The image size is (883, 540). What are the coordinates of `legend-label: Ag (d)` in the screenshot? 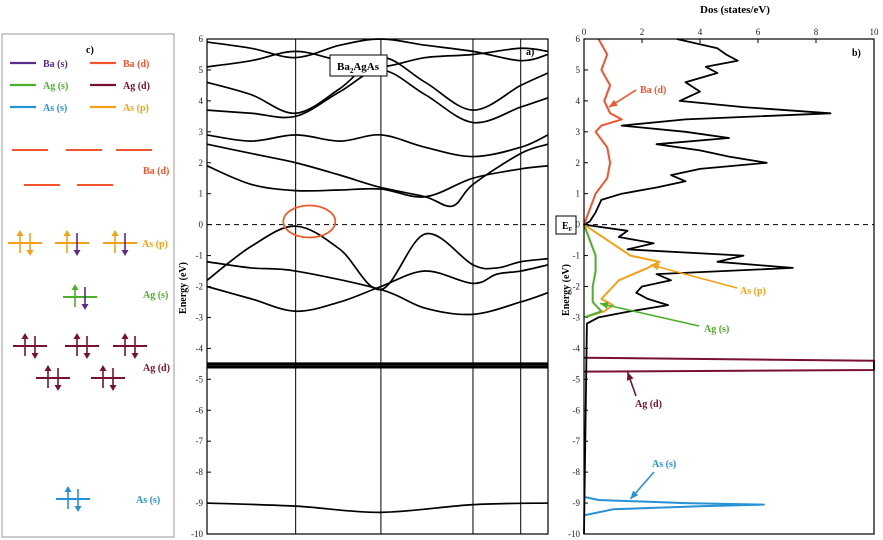 It's located at (136, 86).